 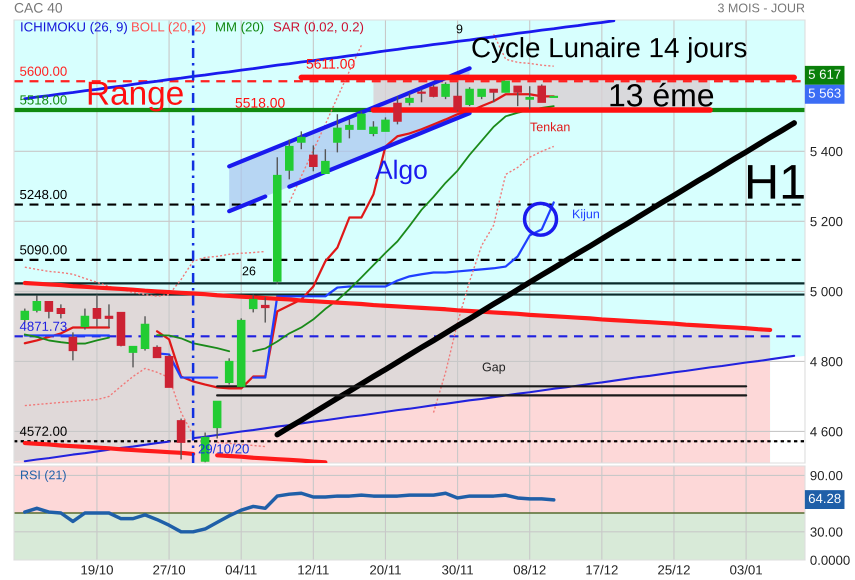 What do you see at coordinates (74, 28) in the screenshot?
I see `annotation: ICHIMOKU (26, 9)` at bounding box center [74, 28].